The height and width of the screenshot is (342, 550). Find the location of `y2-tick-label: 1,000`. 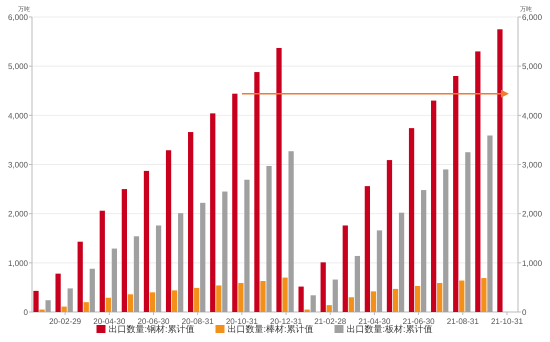

y2-tick-label: 1,000 is located at coordinates (532, 263).